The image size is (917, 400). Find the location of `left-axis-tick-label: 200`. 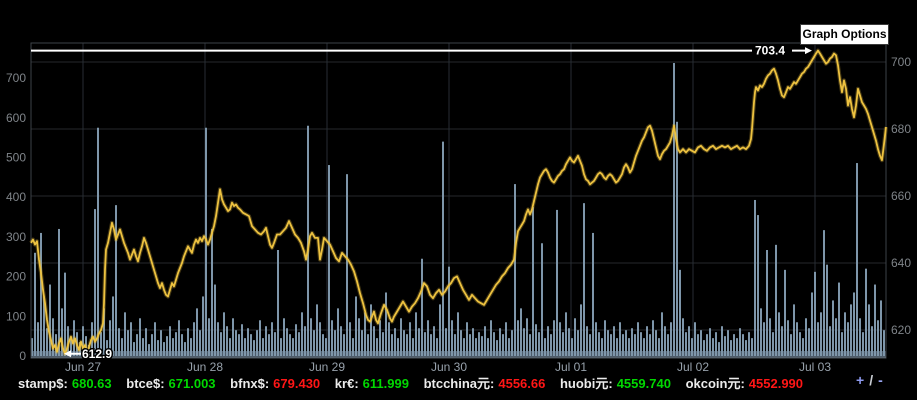

left-axis-tick-label: 200 is located at coordinates (16, 277).